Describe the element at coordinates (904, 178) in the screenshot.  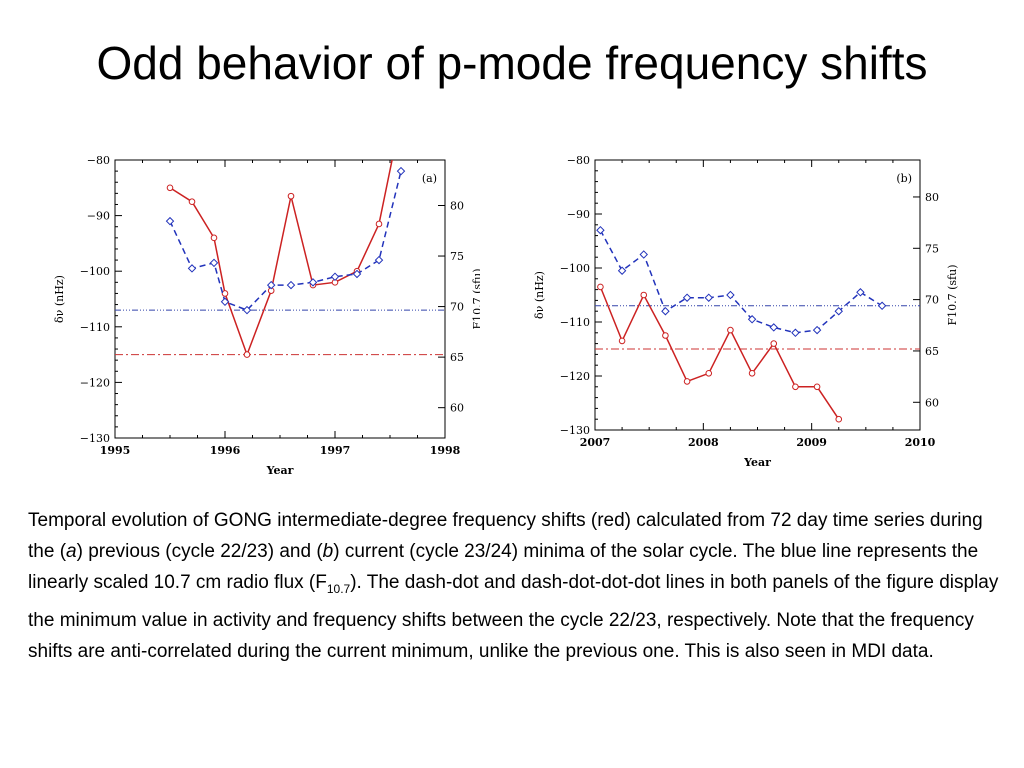
I see `panel-label: (b)` at that location.